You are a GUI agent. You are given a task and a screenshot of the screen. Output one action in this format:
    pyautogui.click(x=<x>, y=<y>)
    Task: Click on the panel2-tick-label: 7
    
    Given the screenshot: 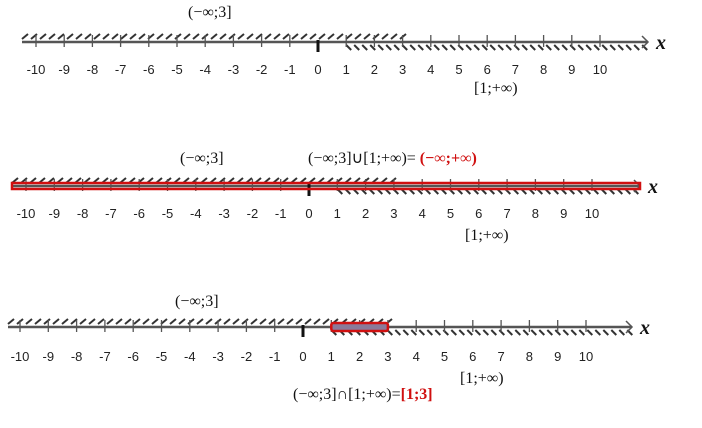 What is the action you would take?
    pyautogui.click(x=506, y=213)
    